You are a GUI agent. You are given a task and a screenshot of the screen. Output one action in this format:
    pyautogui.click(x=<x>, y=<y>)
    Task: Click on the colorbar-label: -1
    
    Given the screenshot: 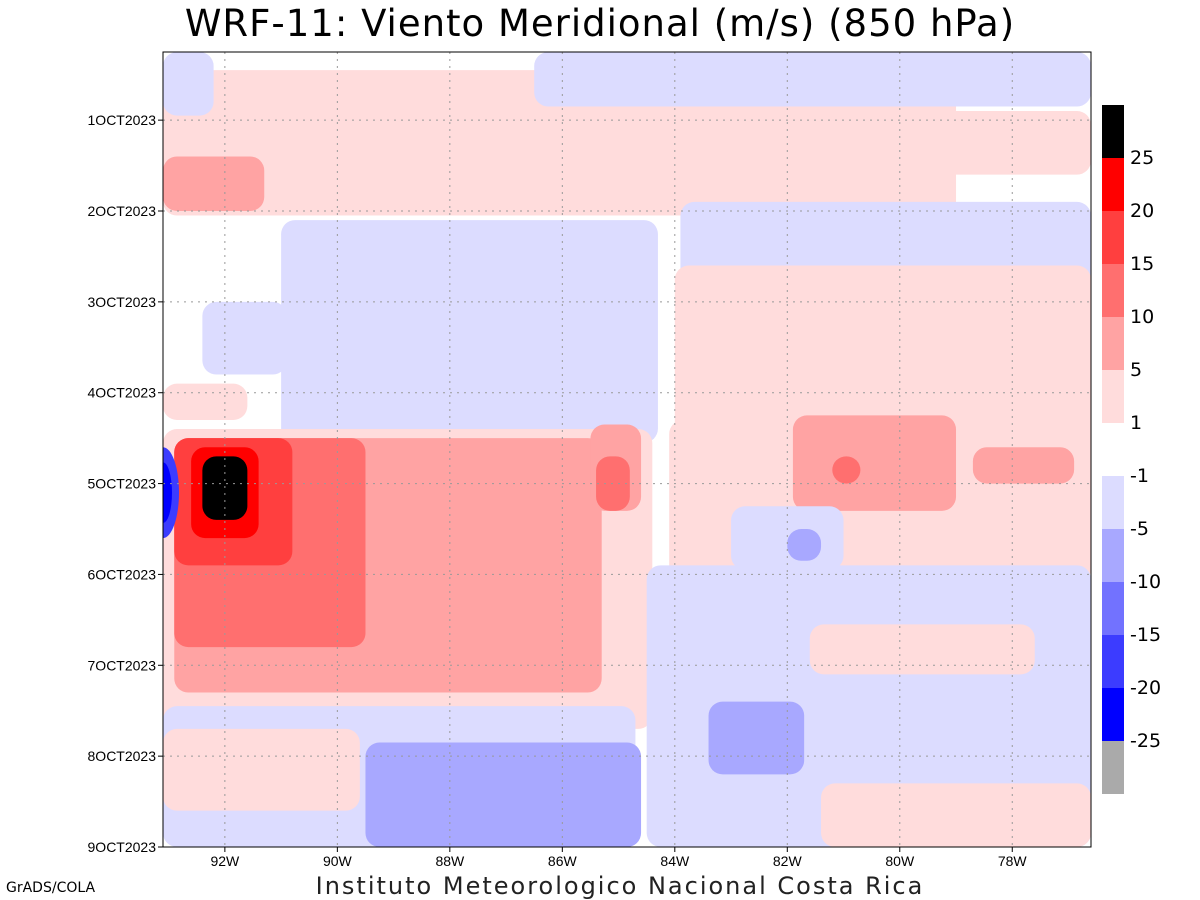 What is the action you would take?
    pyautogui.click(x=1139, y=476)
    